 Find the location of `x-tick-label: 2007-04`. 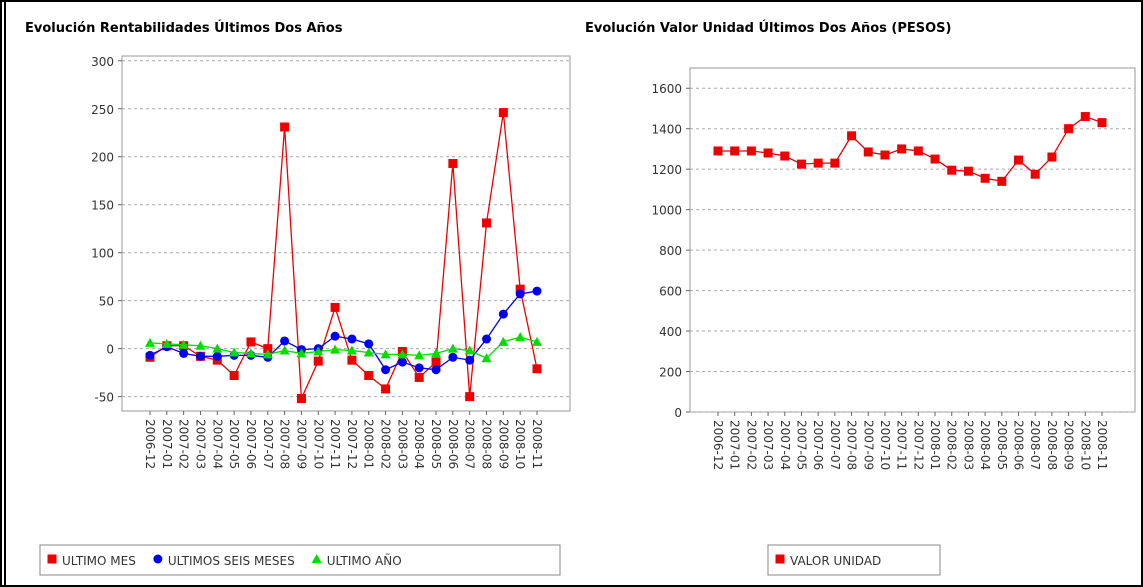

x-tick-label: 2007-04 is located at coordinates (217, 444).